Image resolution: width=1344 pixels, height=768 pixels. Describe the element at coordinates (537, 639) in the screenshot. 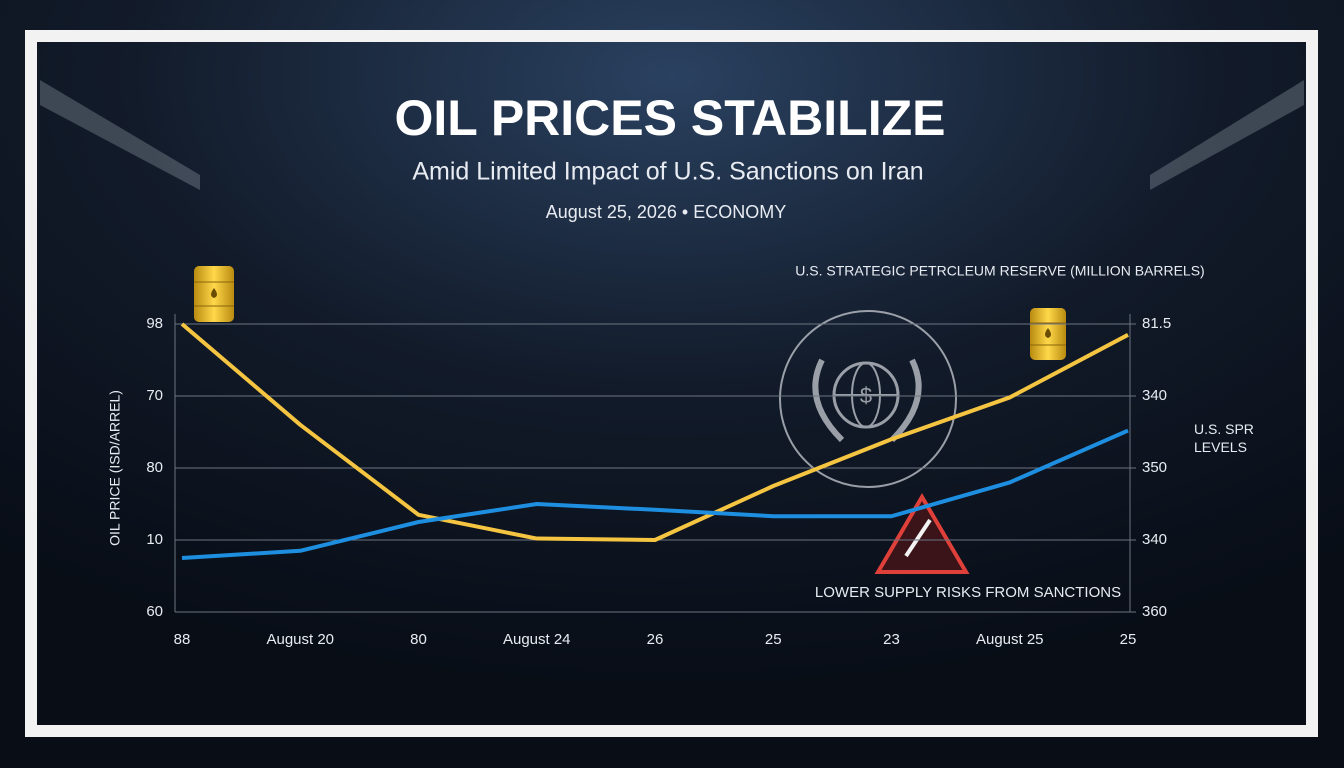

I see `x-tick-label: August 24` at that location.